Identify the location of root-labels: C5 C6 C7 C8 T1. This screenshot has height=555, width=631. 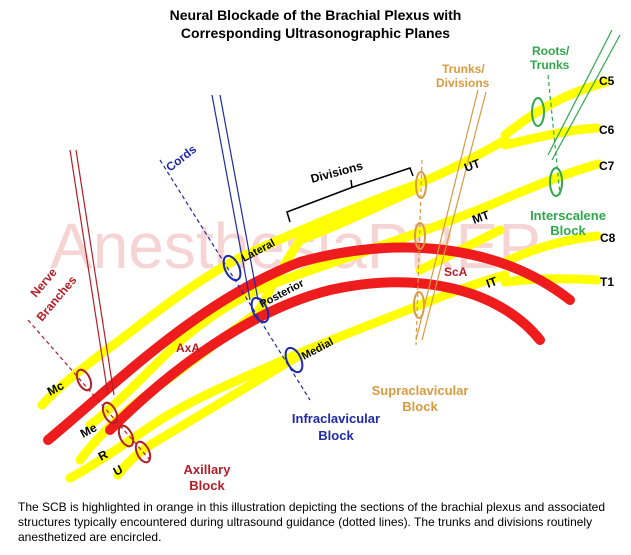
(607, 181).